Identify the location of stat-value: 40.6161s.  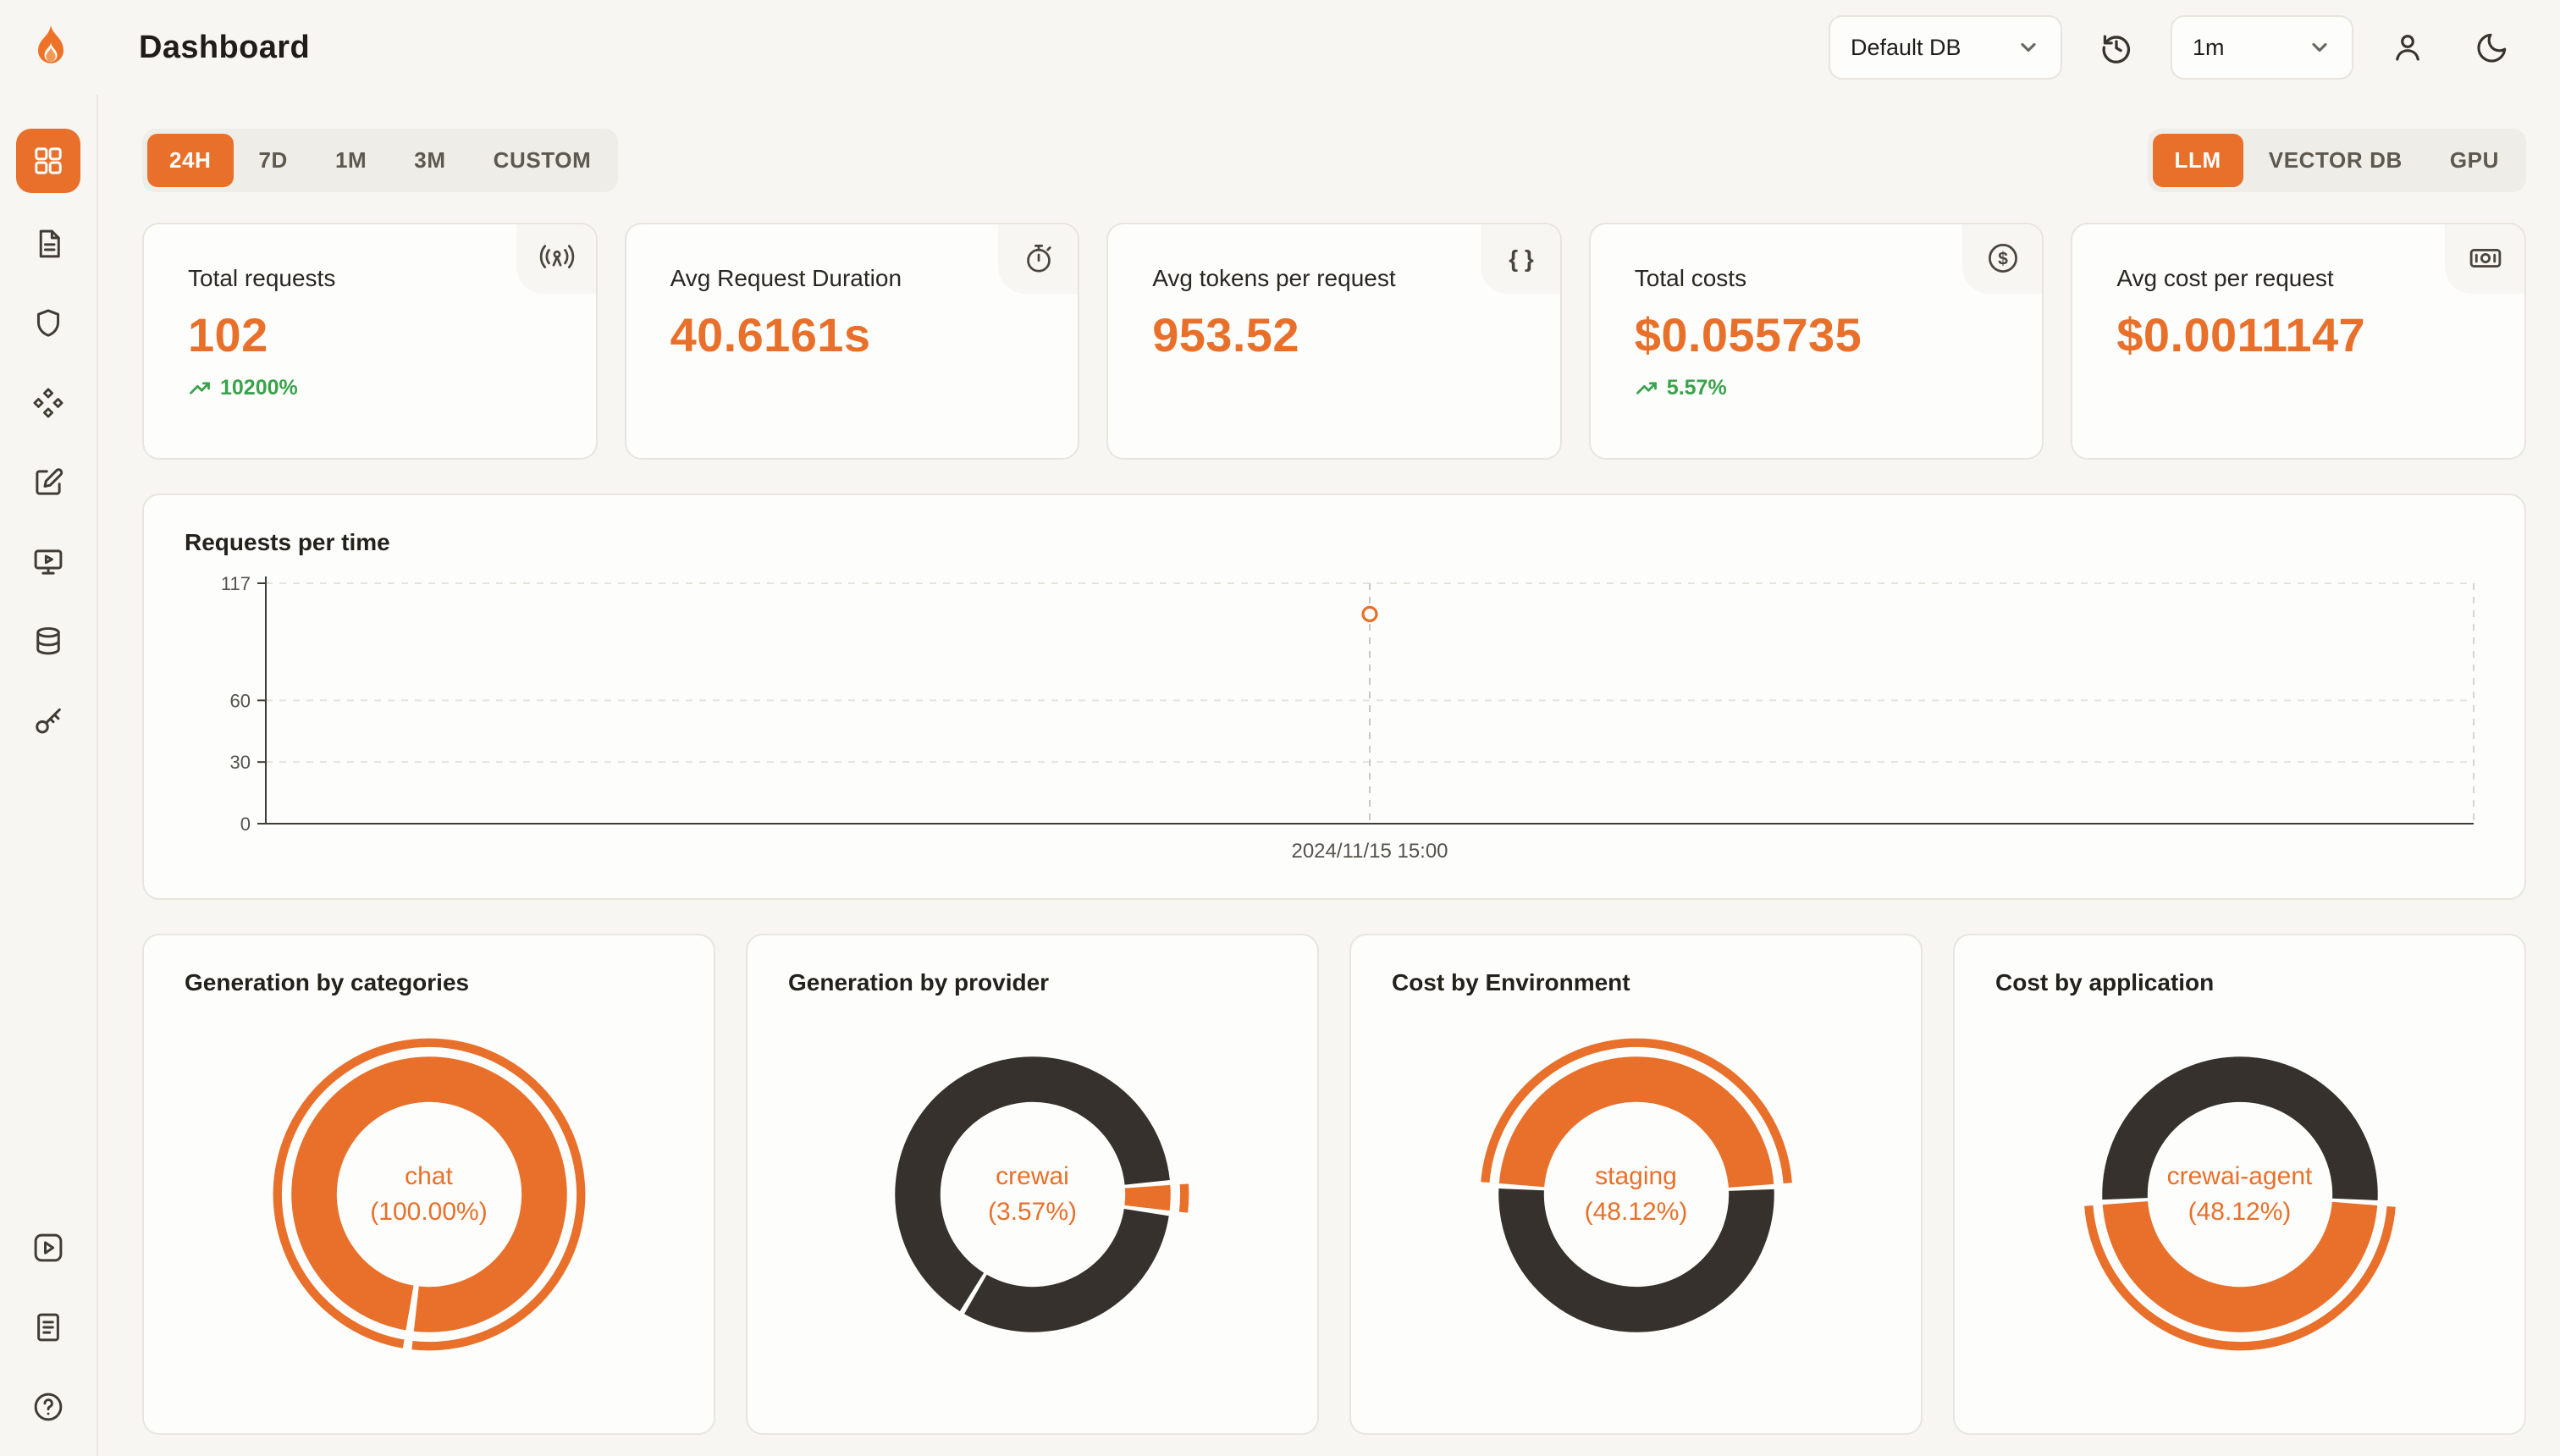
(770, 334).